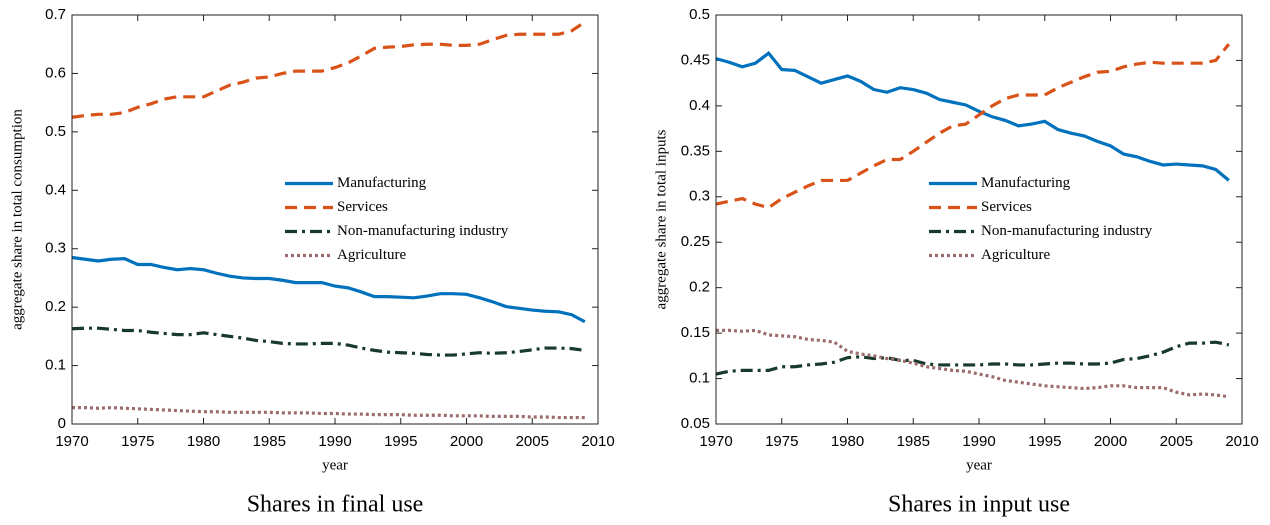  What do you see at coordinates (62, 423) in the screenshot?
I see `y-tick-label: 0` at bounding box center [62, 423].